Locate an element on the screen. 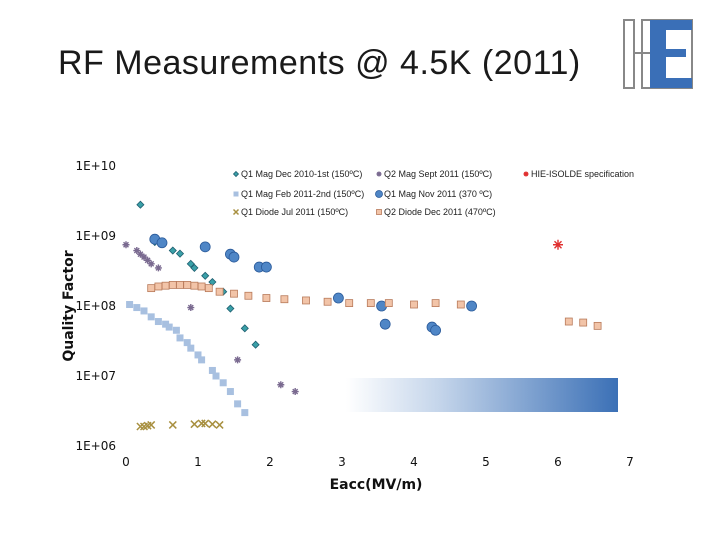  x-tick-label: 4 is located at coordinates (414, 462).